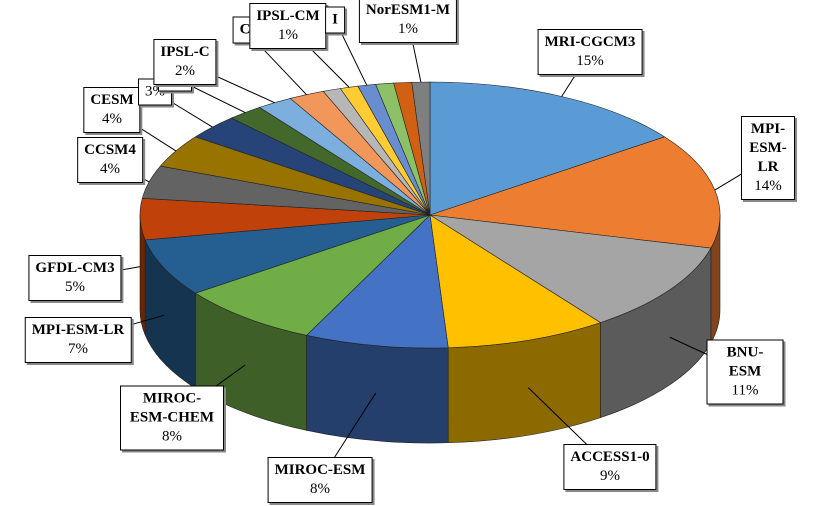 The image size is (822, 506). What do you see at coordinates (112, 110) in the screenshot?
I see `data-label: CESM 4%` at bounding box center [112, 110].